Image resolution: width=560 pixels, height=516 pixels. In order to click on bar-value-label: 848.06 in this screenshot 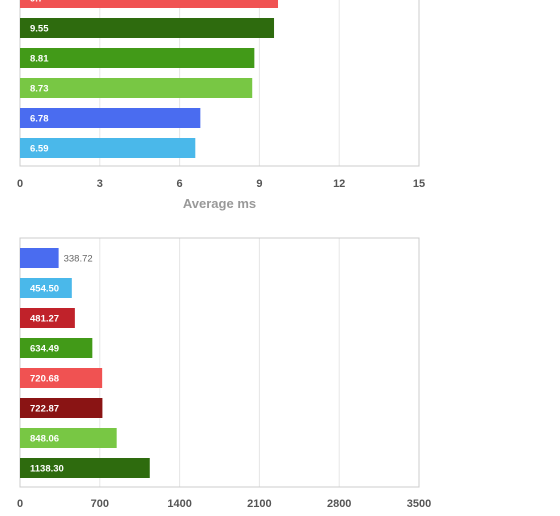, I will do `click(44, 439)`.